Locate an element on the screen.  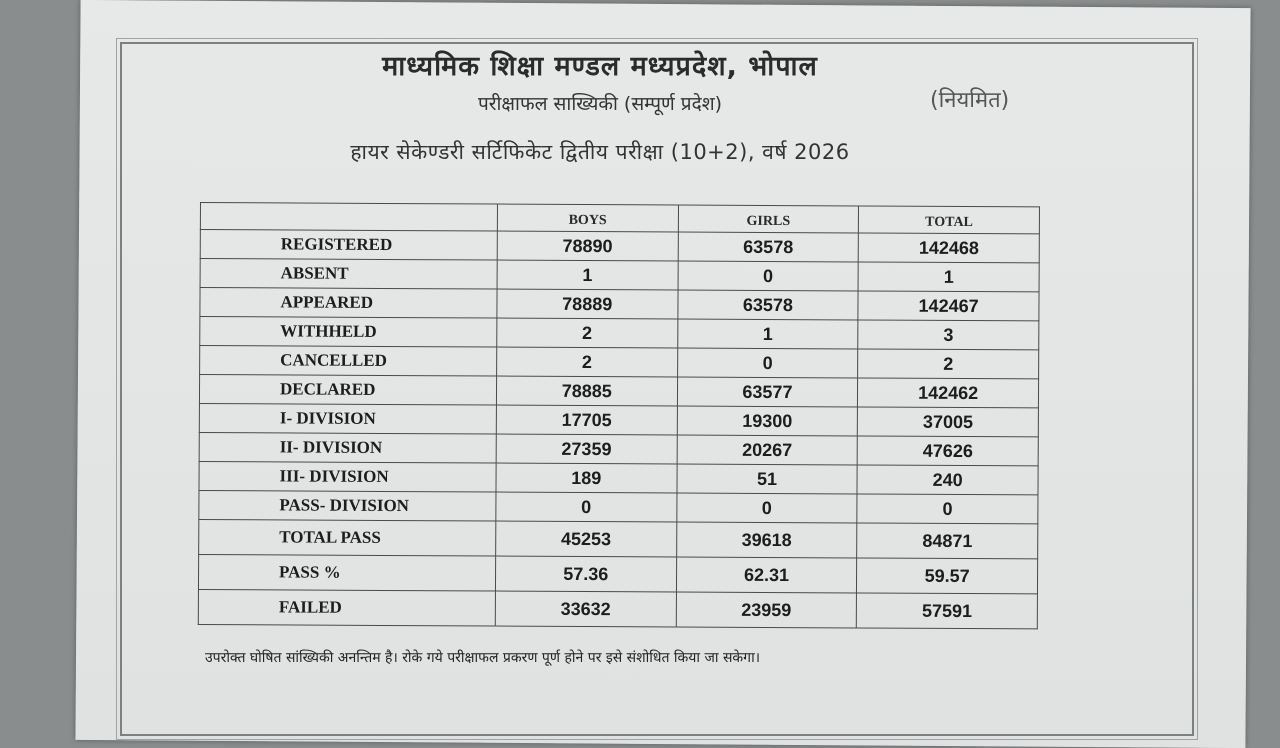
boys-value: 45253 is located at coordinates (586, 539).